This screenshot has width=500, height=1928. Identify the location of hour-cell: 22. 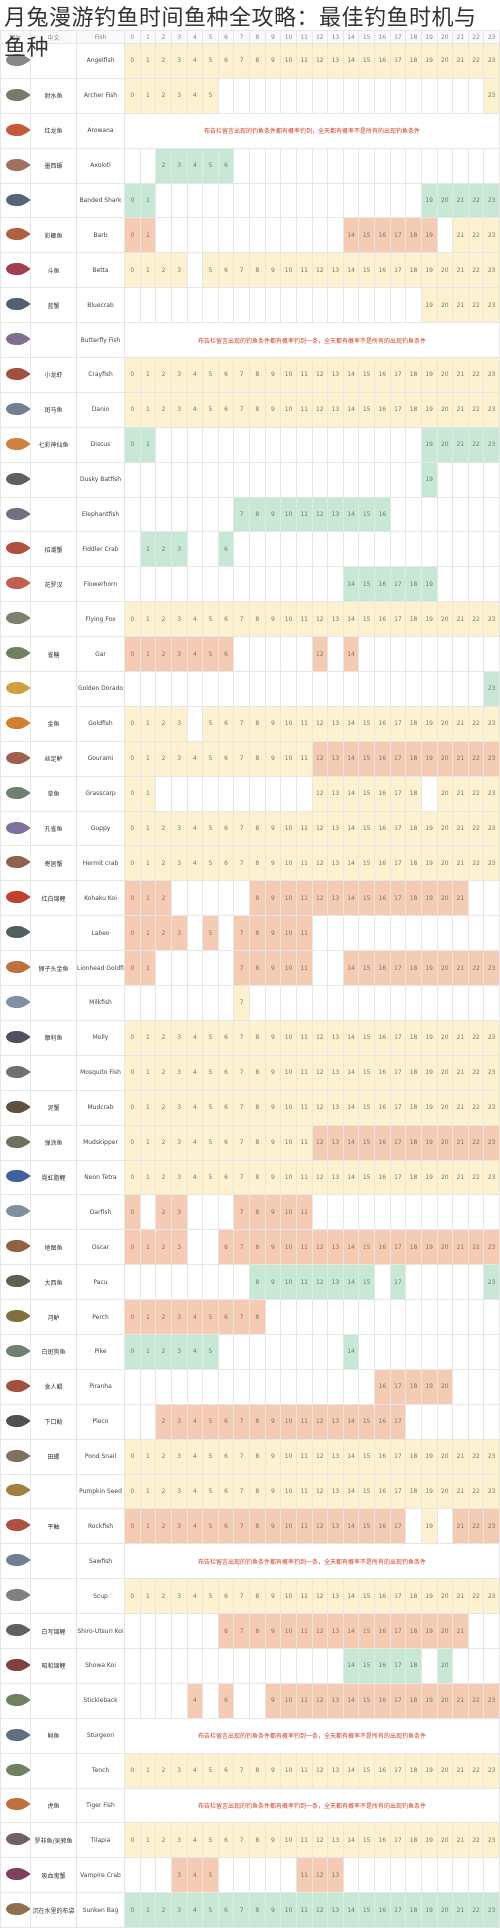
(476, 1177).